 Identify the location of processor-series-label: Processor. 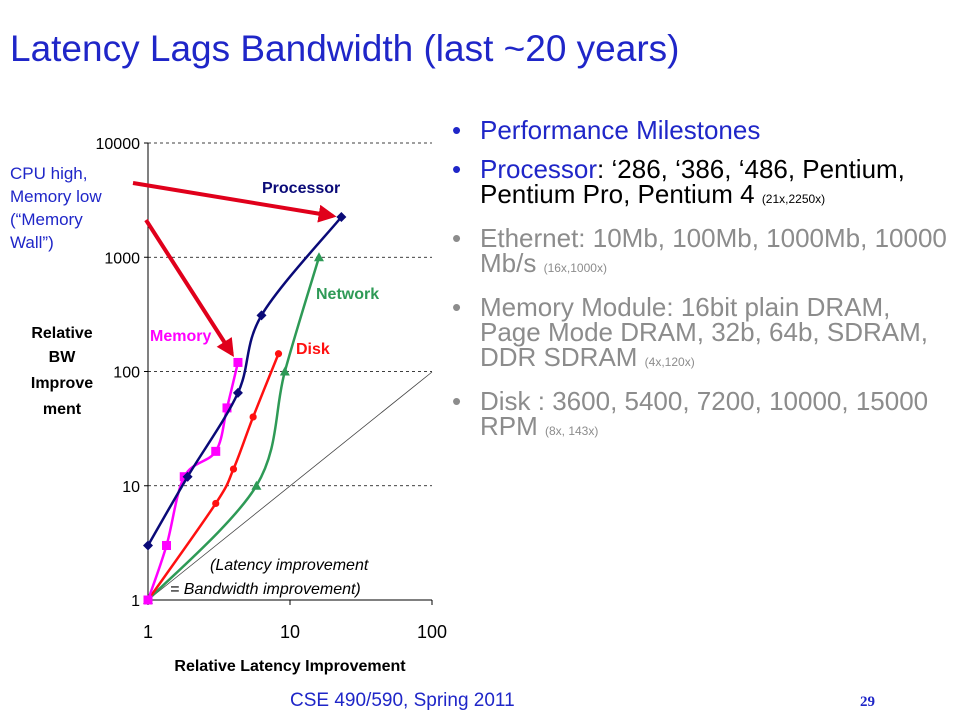
(301, 188).